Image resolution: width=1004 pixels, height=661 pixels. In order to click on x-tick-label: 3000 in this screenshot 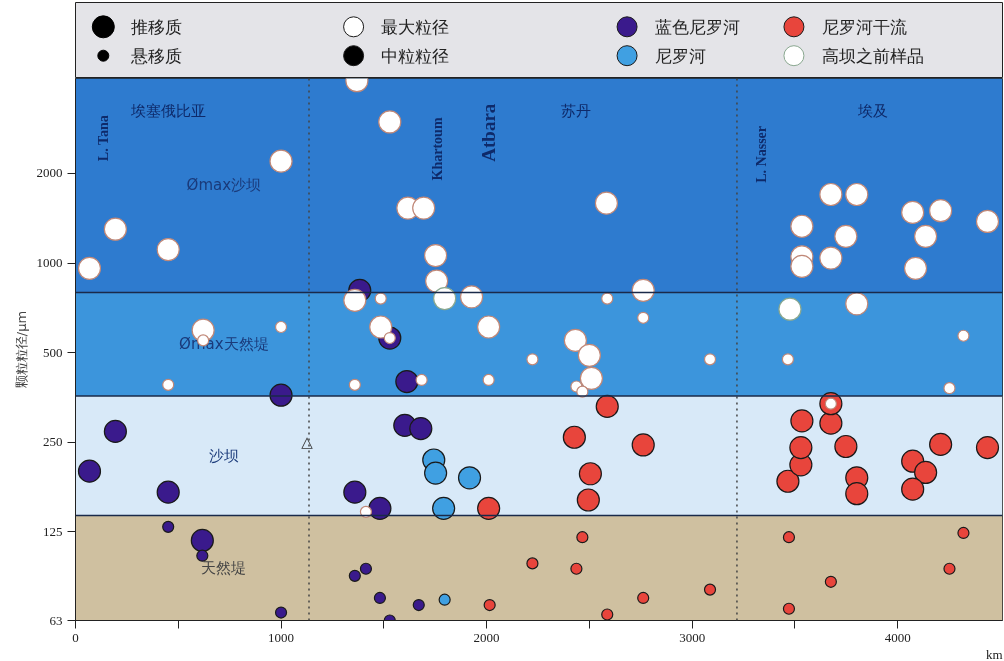, I will do `click(692, 637)`.